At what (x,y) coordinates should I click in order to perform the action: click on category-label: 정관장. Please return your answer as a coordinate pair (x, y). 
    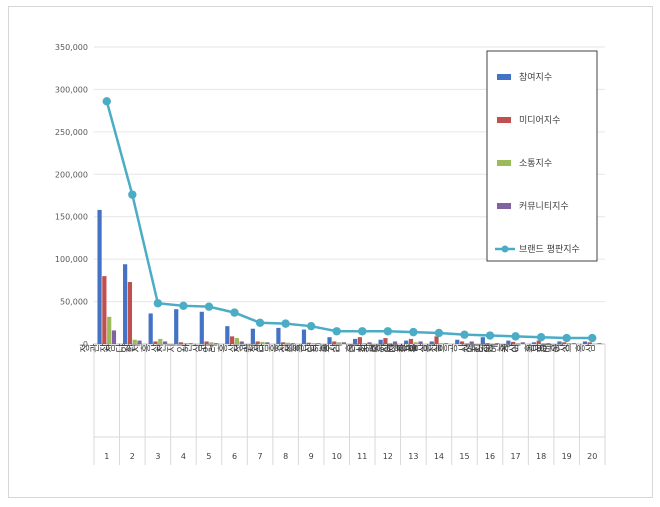
    Looking at the image, I should click on (95, 350).